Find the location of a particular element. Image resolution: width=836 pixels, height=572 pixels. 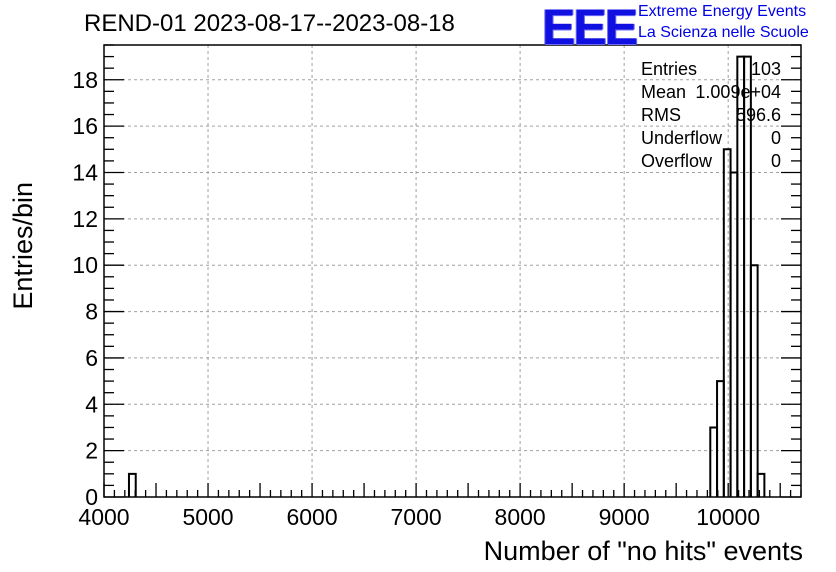

y-tick-label: 14 is located at coordinates (85, 172).